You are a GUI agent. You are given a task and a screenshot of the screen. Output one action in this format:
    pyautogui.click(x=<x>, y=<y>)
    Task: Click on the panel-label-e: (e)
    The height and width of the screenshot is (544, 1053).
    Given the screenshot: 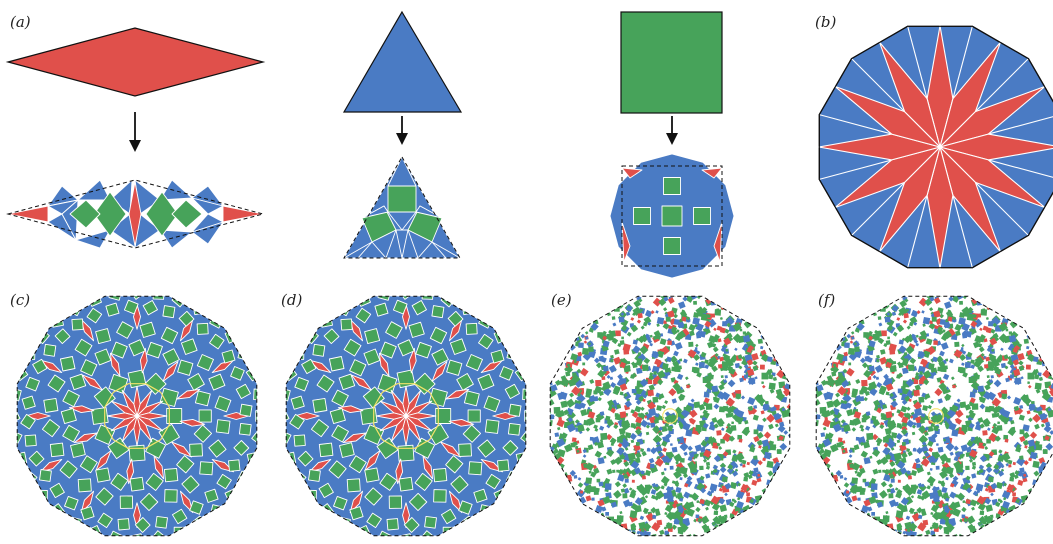 What is the action you would take?
    pyautogui.click(x=561, y=300)
    